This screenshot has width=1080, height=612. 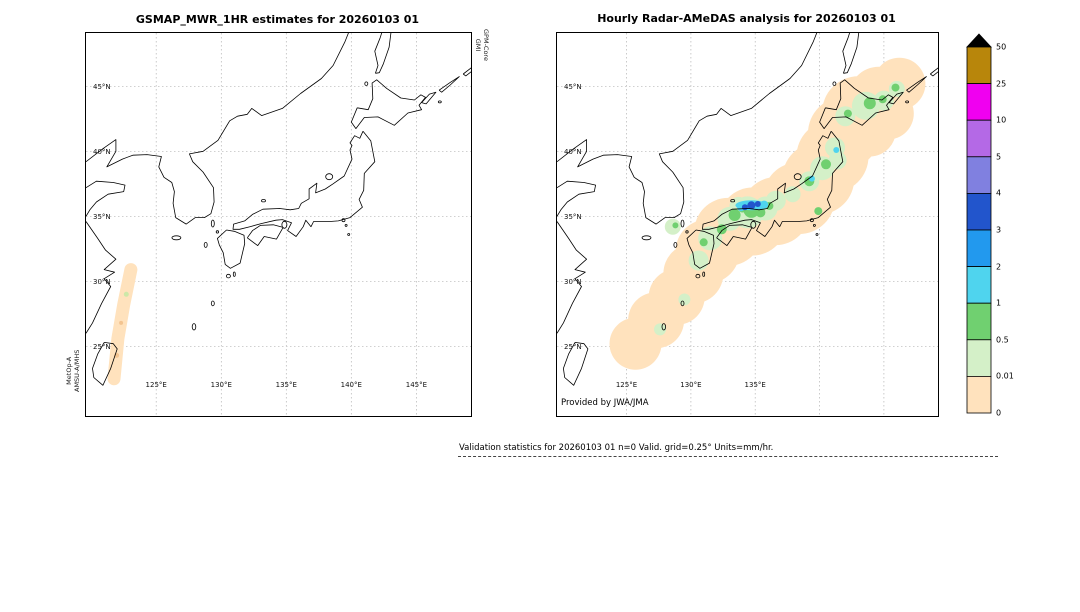 I want to click on colorbar-tick-label: 10, so click(x=1001, y=120).